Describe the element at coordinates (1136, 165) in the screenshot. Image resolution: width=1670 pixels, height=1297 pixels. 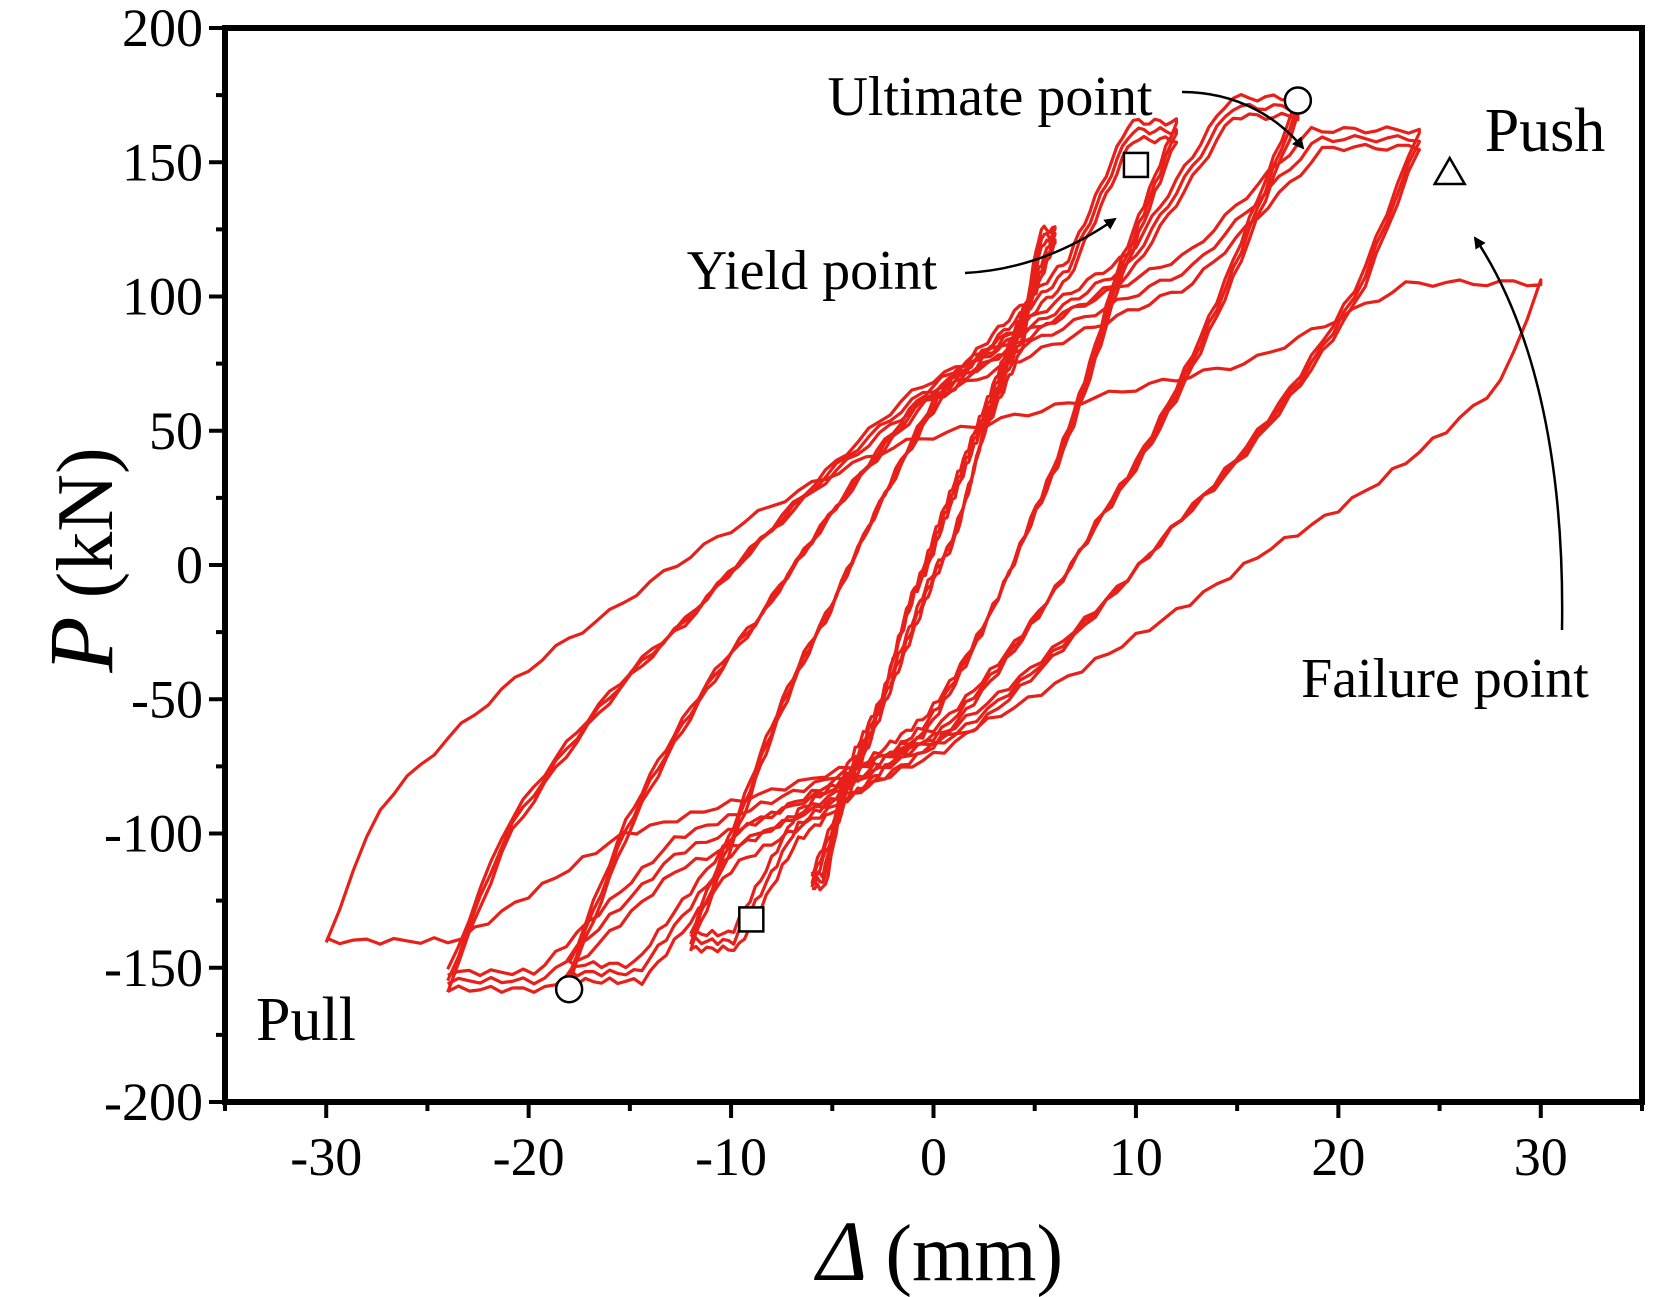
I see `yield-push-marker` at that location.